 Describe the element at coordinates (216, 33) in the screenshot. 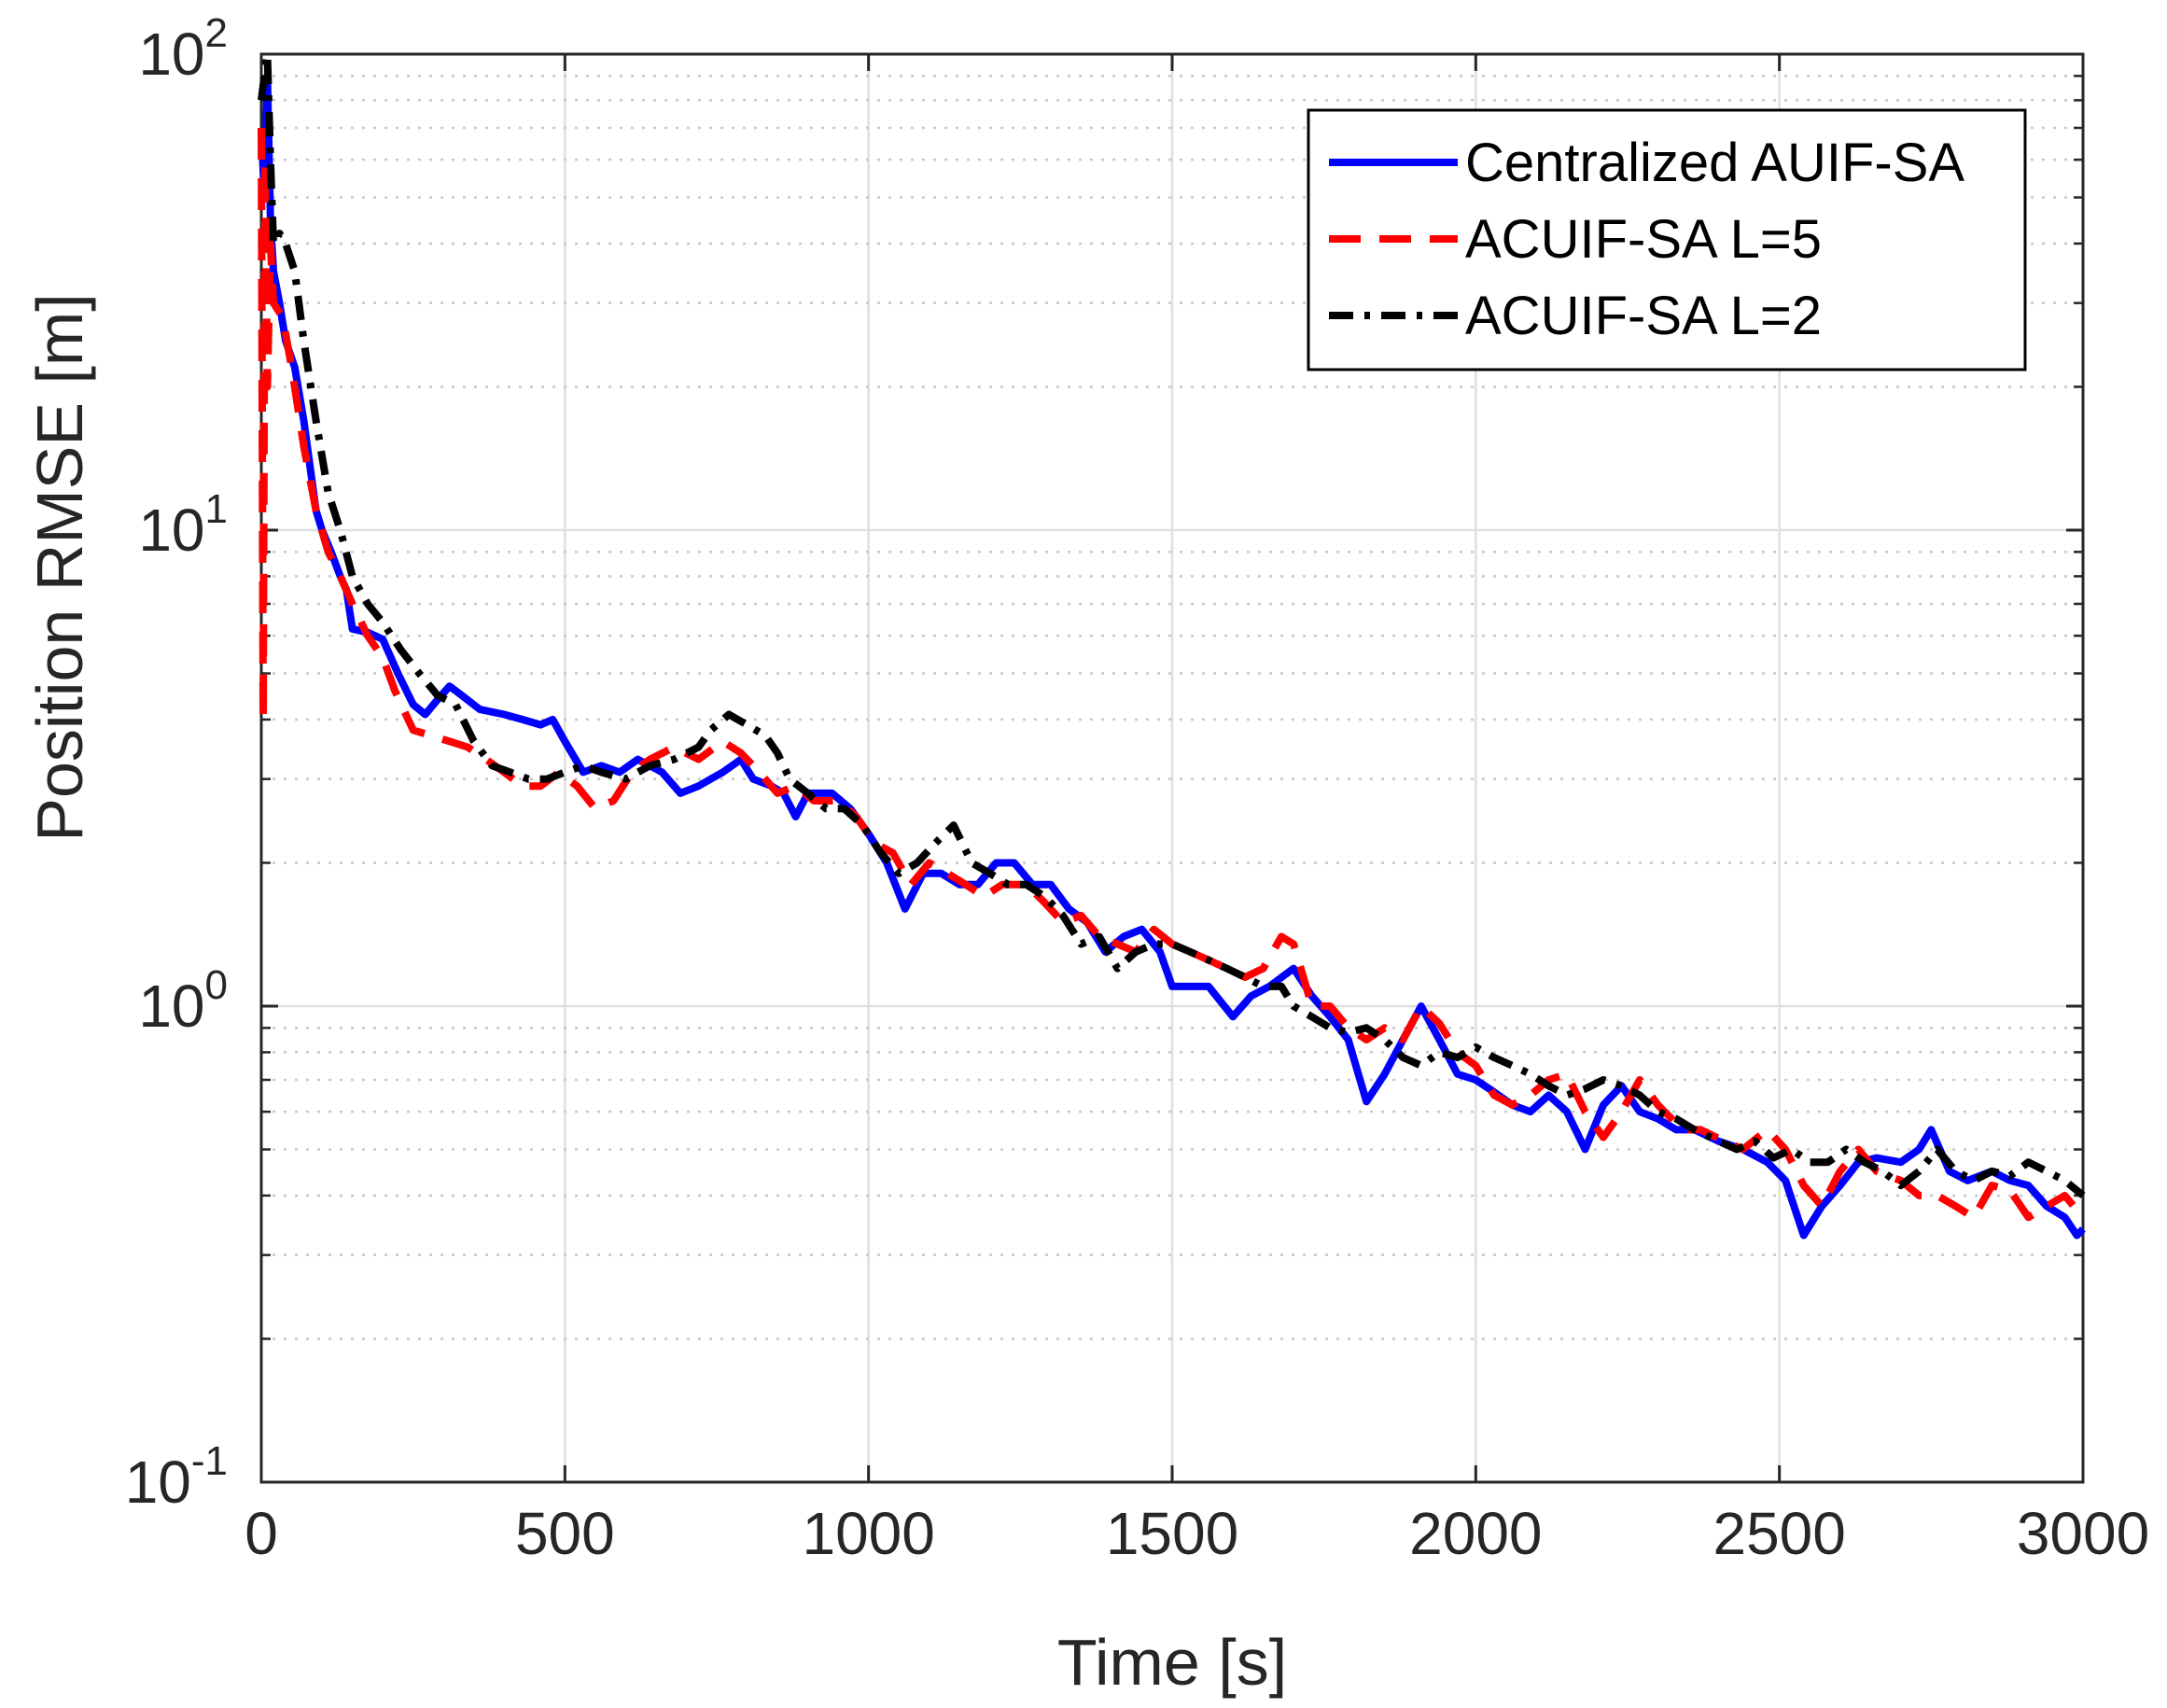

I see `y-tick-exponent: 2` at that location.